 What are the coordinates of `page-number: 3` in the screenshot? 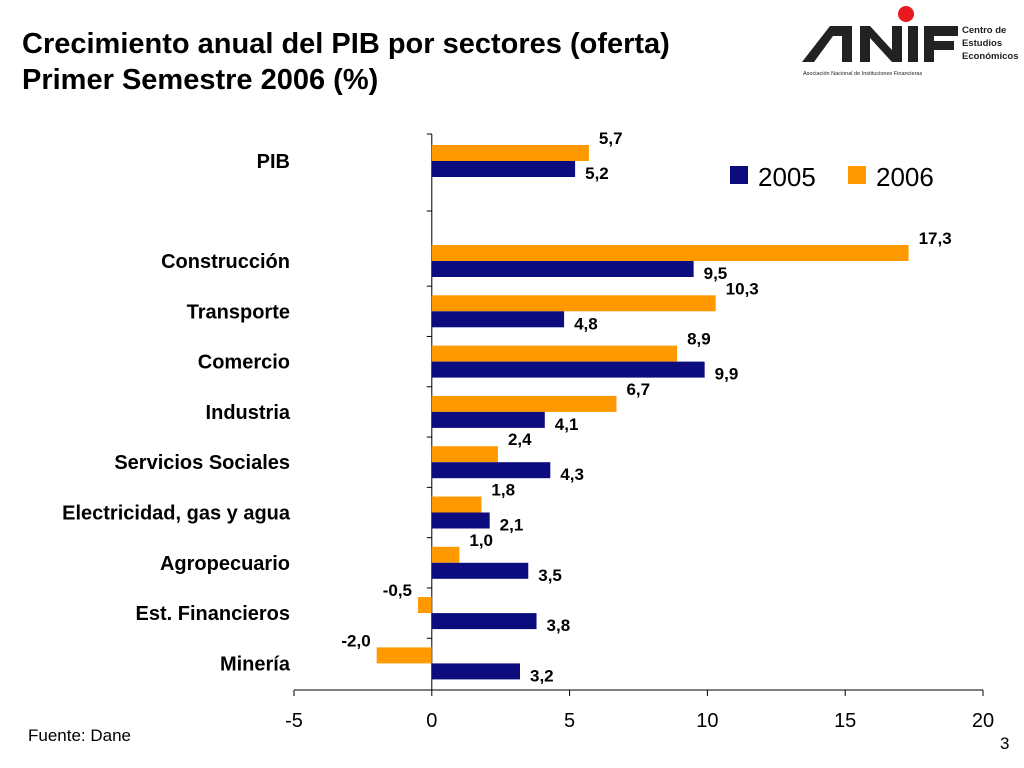 It's located at (1005, 743).